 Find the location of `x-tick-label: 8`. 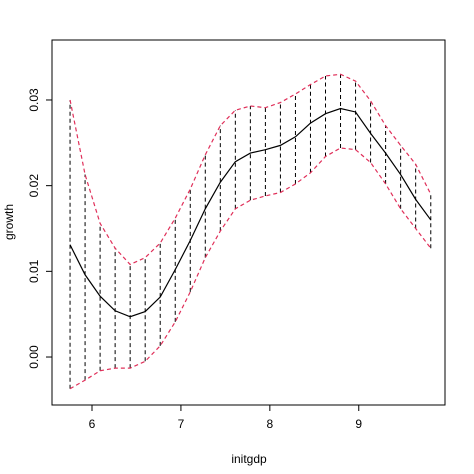

x-tick-label: 8 is located at coordinates (269, 424).